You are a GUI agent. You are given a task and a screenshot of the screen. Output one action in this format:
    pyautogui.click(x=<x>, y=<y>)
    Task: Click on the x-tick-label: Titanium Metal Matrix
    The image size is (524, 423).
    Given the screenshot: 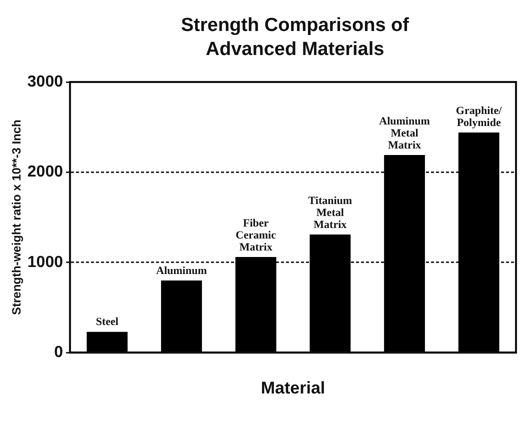 What is the action you would take?
    pyautogui.click(x=330, y=212)
    